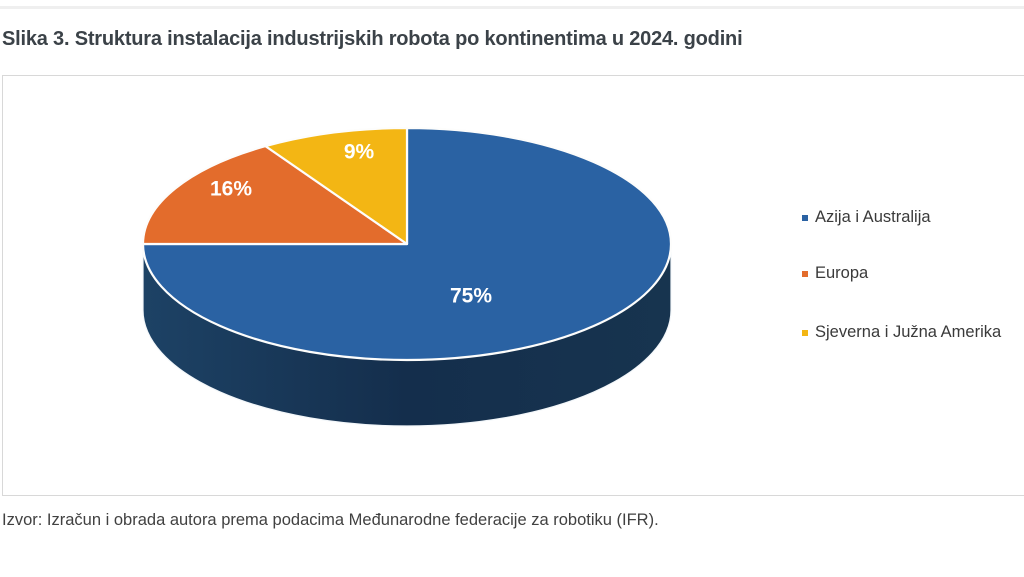 The image size is (1024, 577). What do you see at coordinates (471, 296) in the screenshot?
I see `pie-slice-label: 75%` at bounding box center [471, 296].